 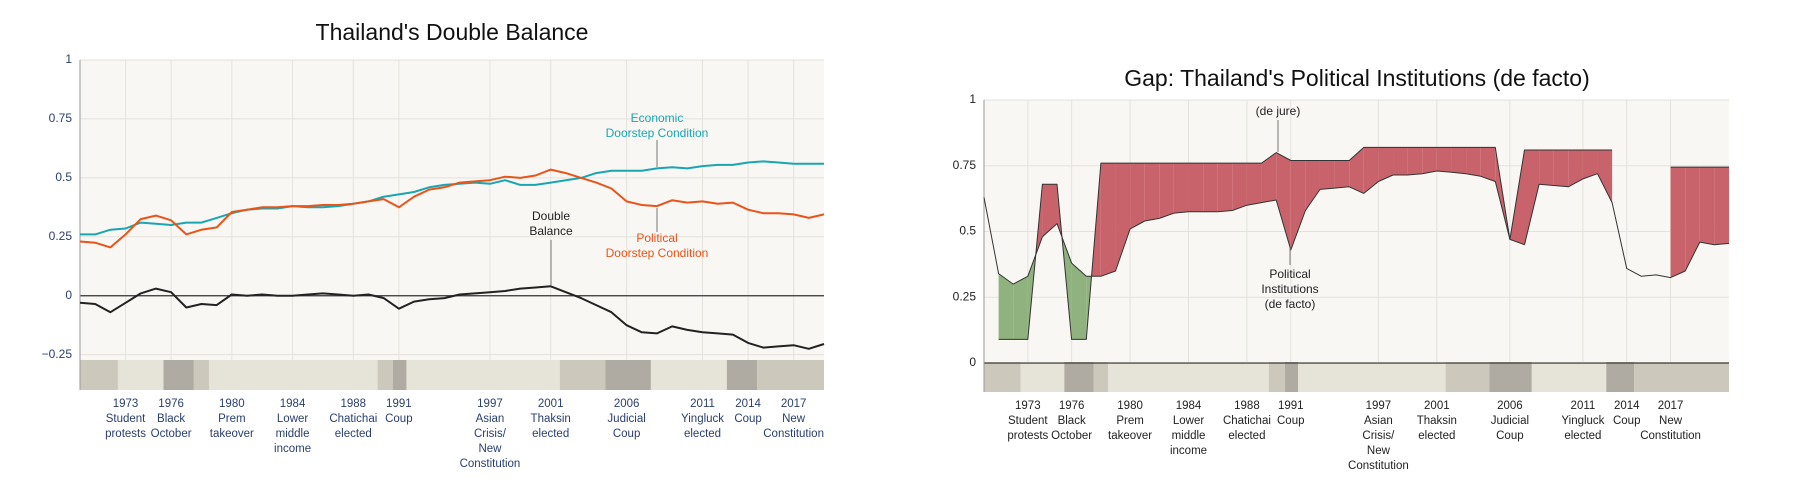 What do you see at coordinates (1627, 406) in the screenshot?
I see `event-year: 2014` at bounding box center [1627, 406].